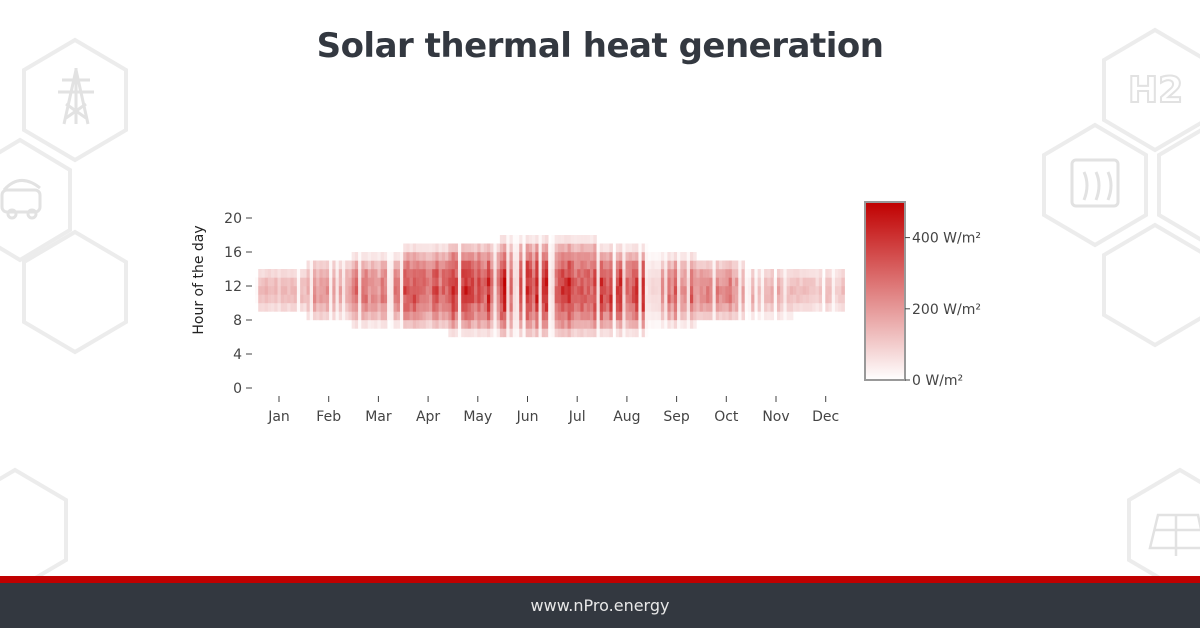 The image size is (1200, 628). What do you see at coordinates (600, 605) in the screenshot?
I see `footer-url: www.nPro.energy` at bounding box center [600, 605].